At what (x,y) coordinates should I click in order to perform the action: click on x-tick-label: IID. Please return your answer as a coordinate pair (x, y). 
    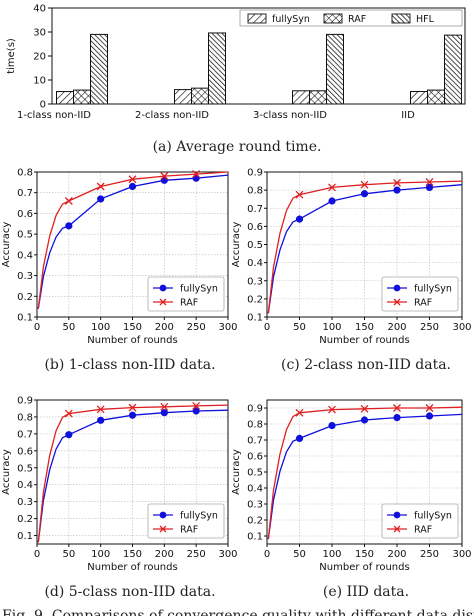
    Looking at the image, I should click on (408, 115).